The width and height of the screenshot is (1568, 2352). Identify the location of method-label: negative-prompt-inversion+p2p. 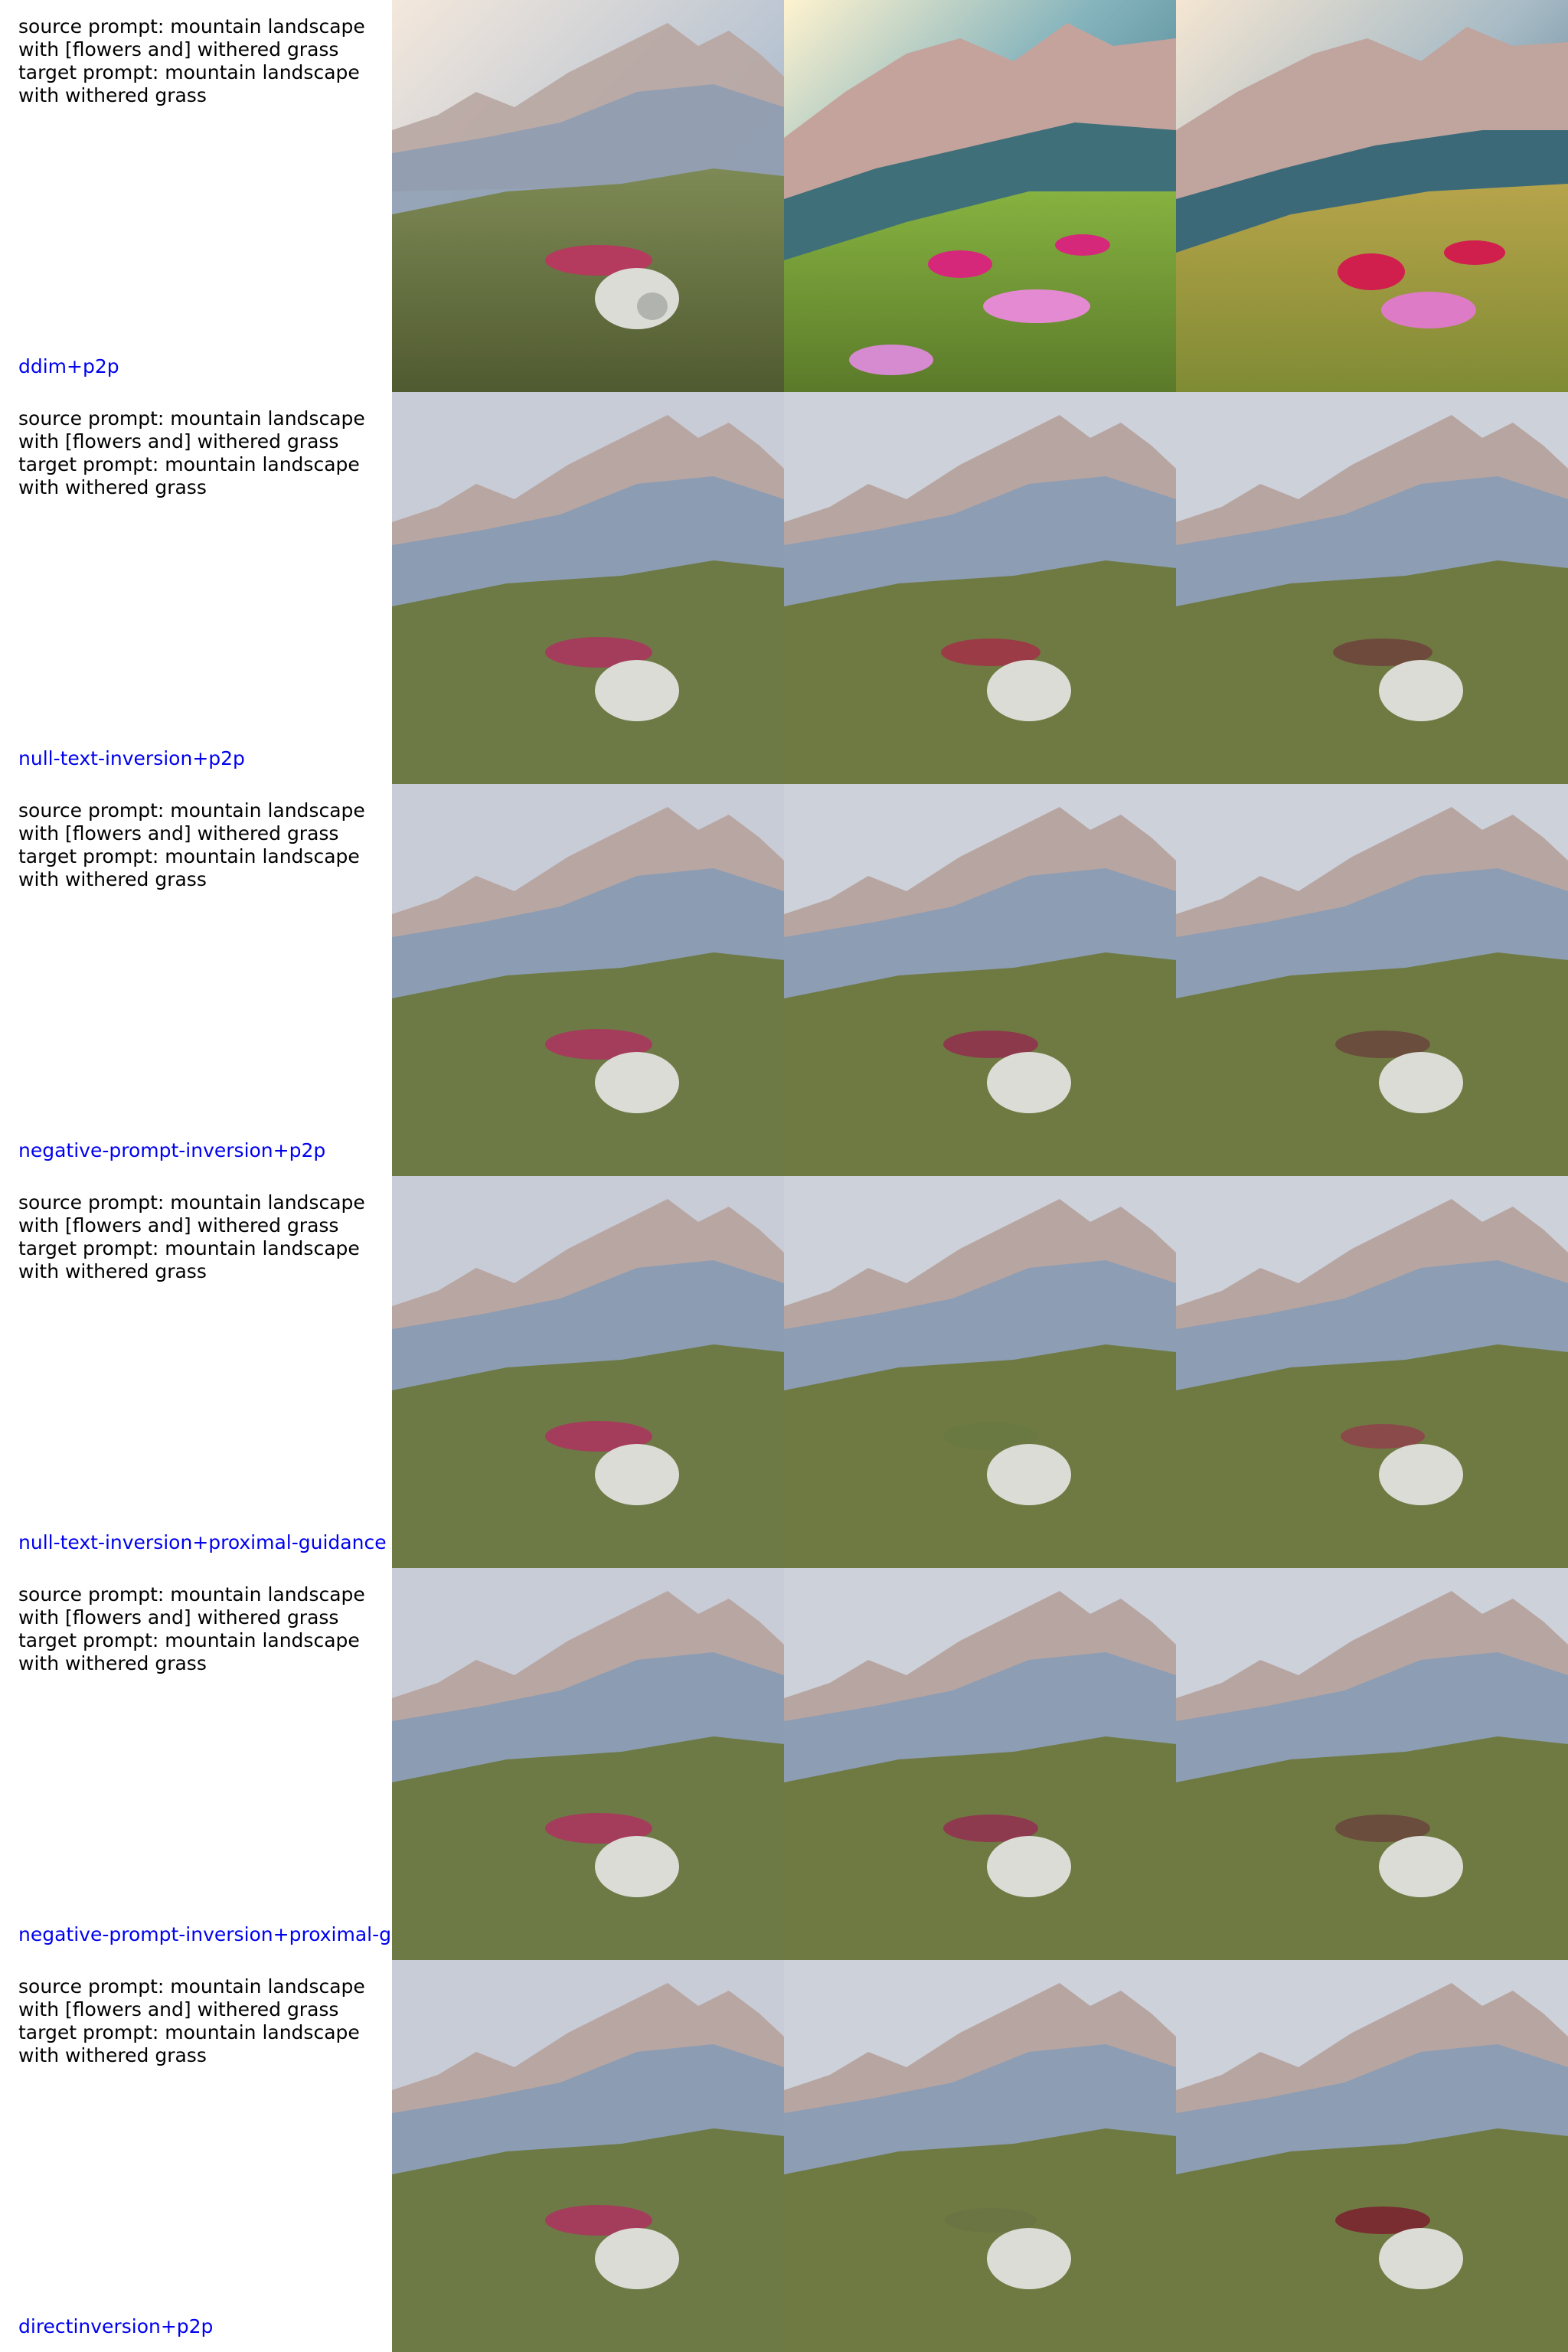
(172, 1150).